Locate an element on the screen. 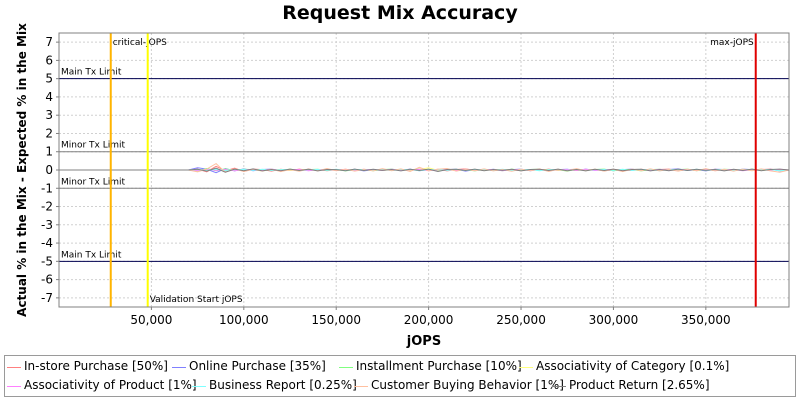 The width and height of the screenshot is (800, 400). x-tick-label: 200,000 is located at coordinates (429, 320).